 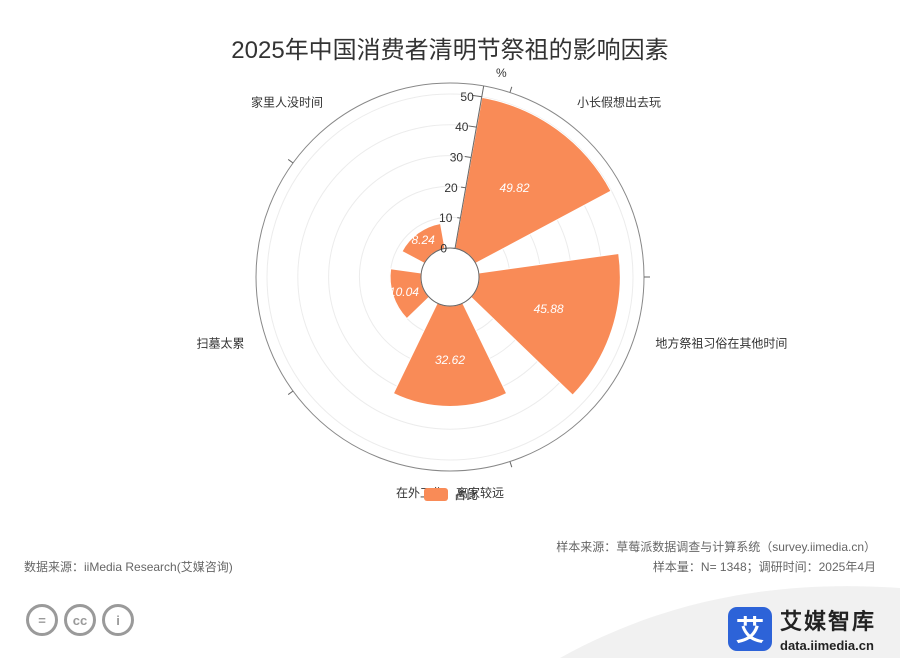 I want to click on data-label: 49.82, so click(x=514, y=188).